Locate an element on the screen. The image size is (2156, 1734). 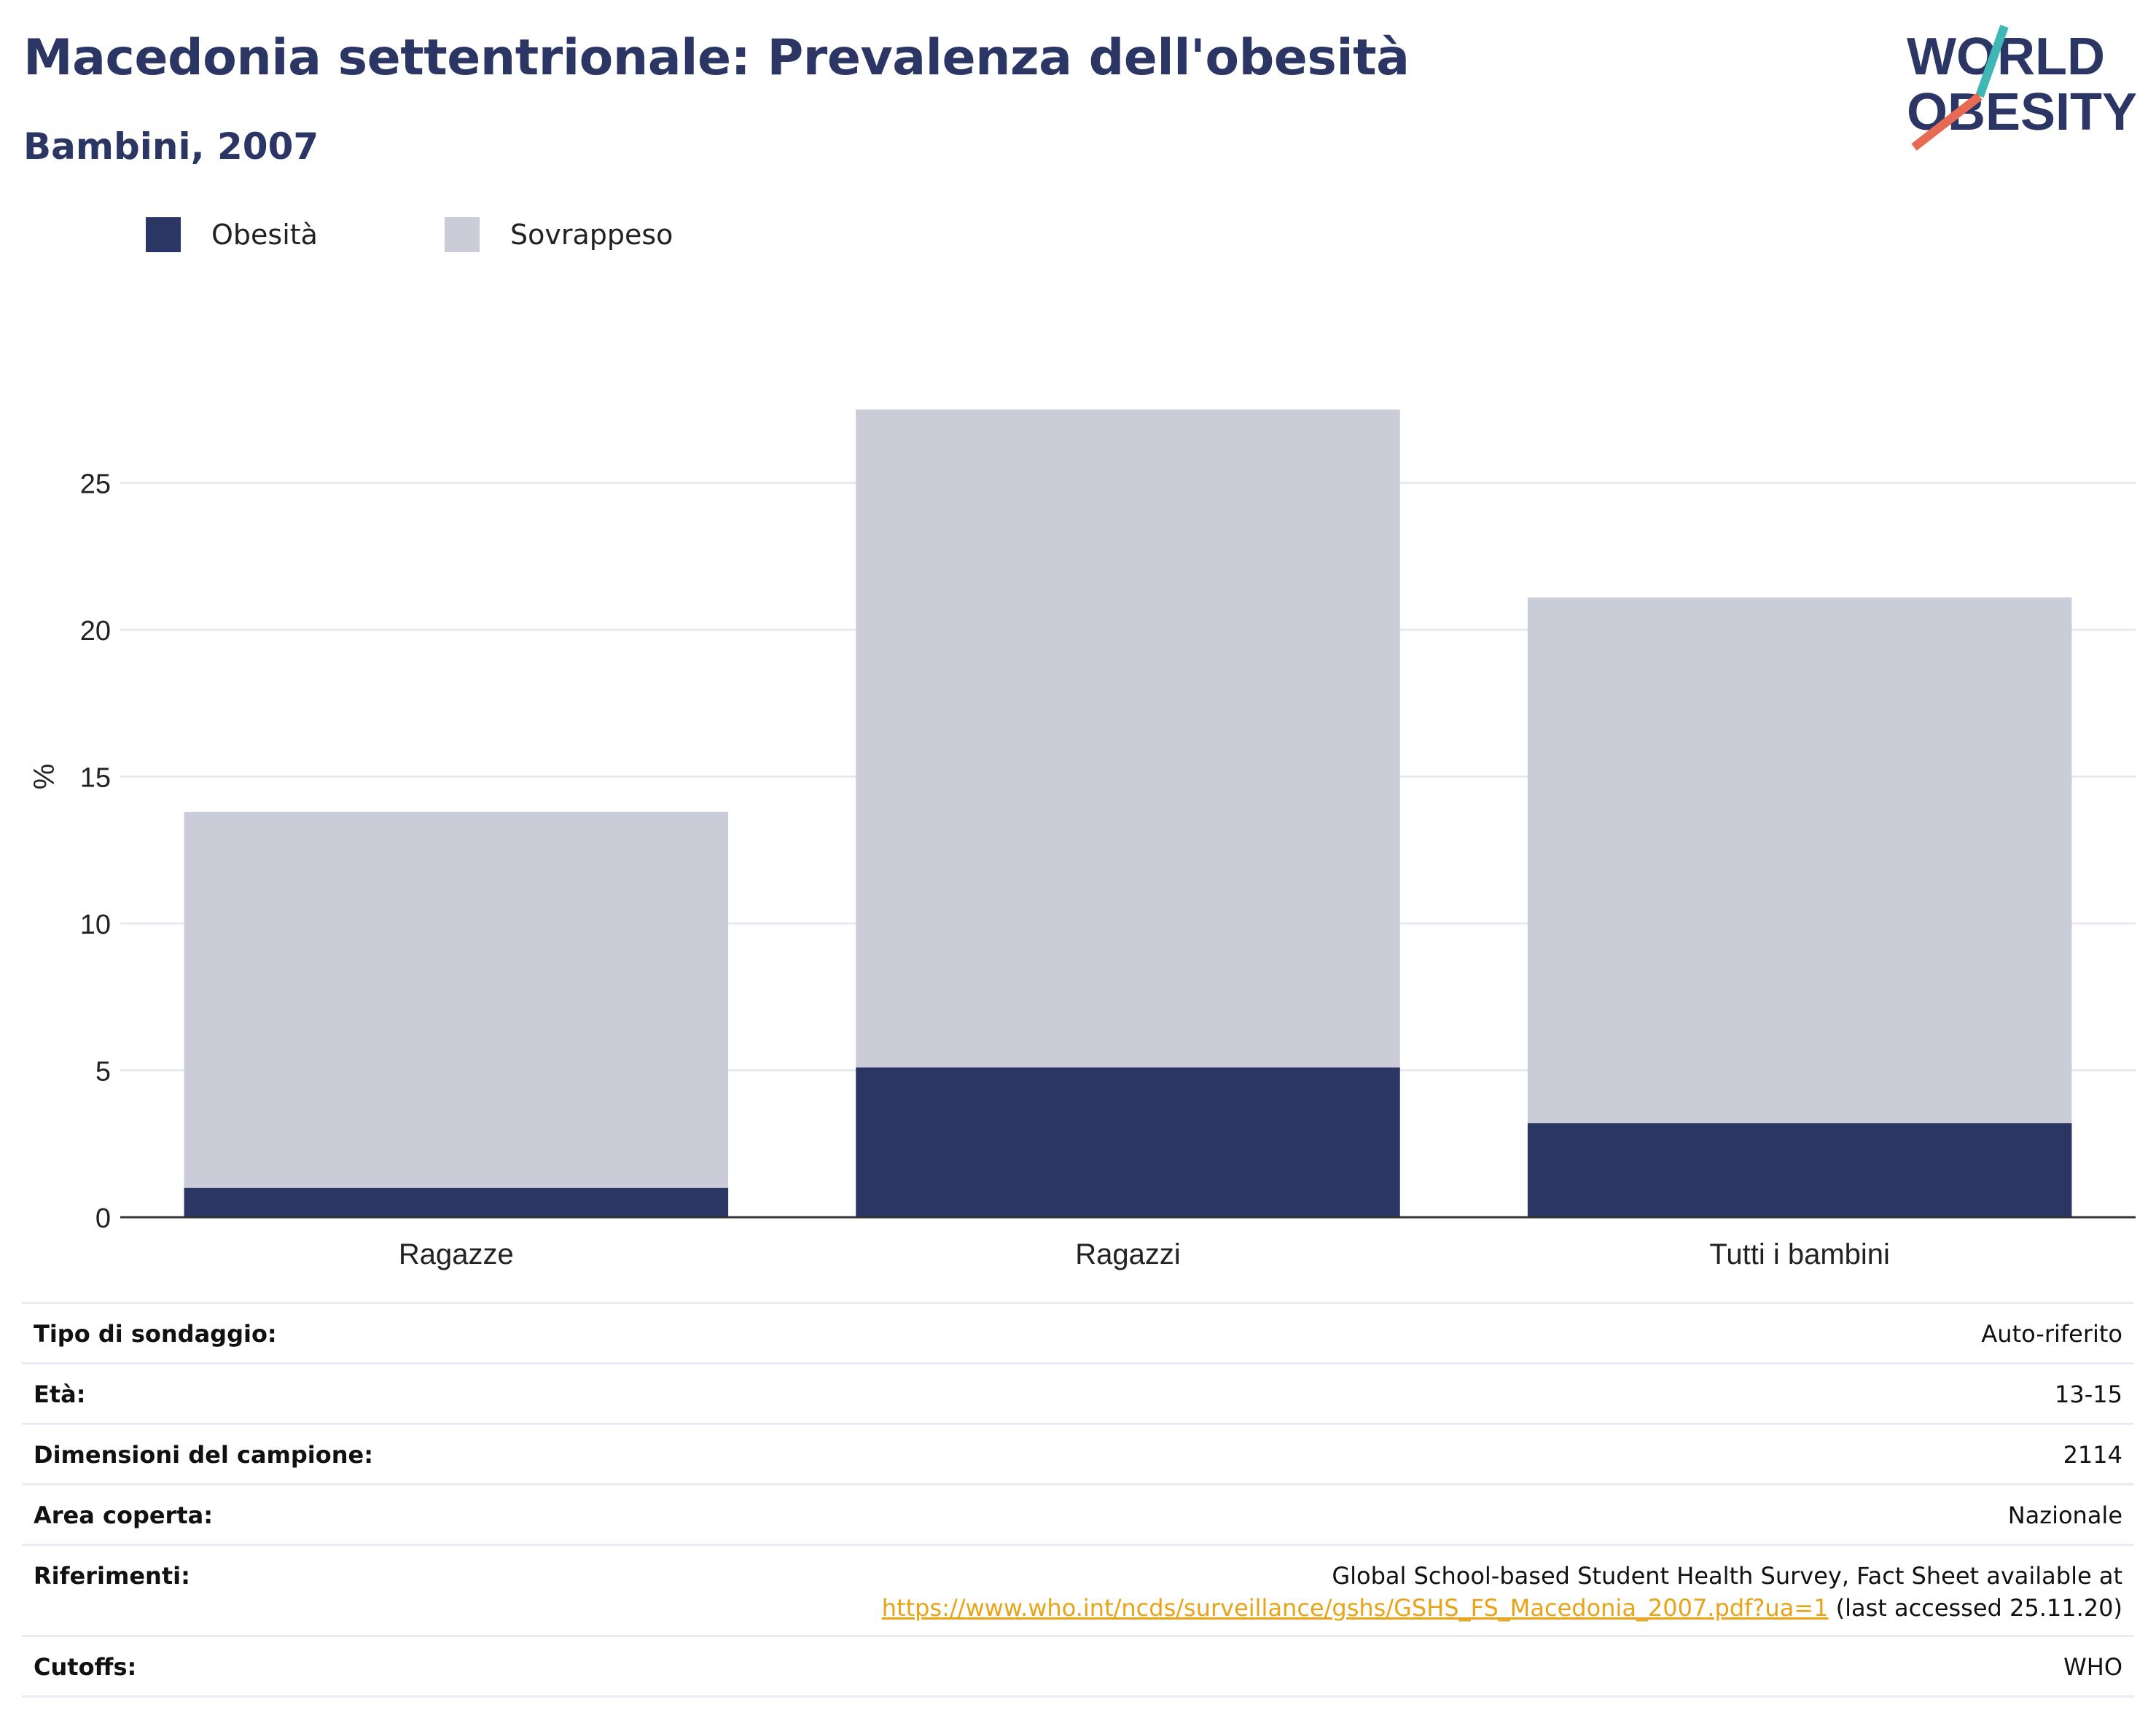
x-tick-label: Ragazzi is located at coordinates (1128, 1254).